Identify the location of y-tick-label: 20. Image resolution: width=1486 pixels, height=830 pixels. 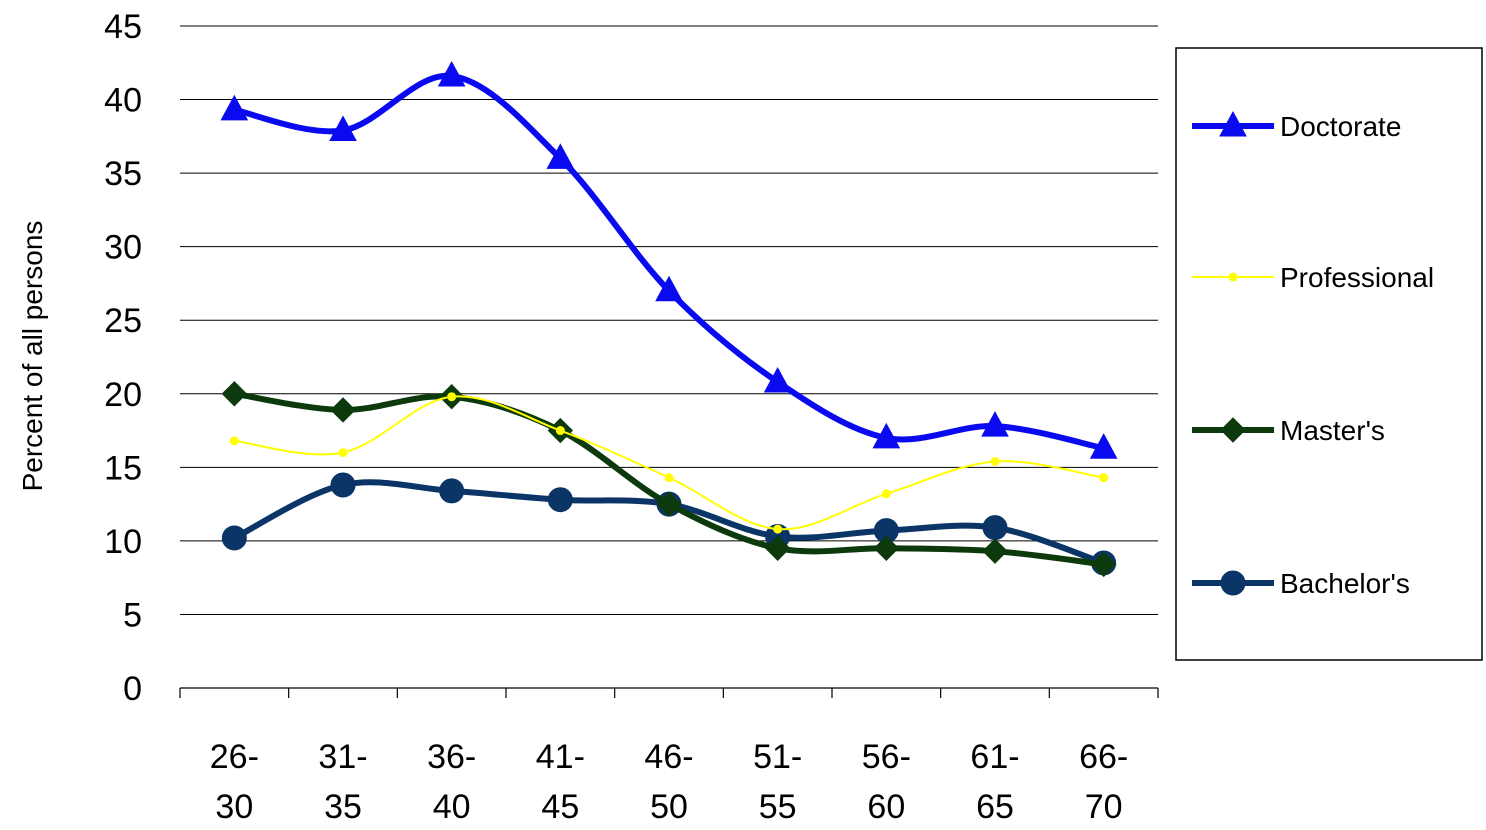
(123, 395).